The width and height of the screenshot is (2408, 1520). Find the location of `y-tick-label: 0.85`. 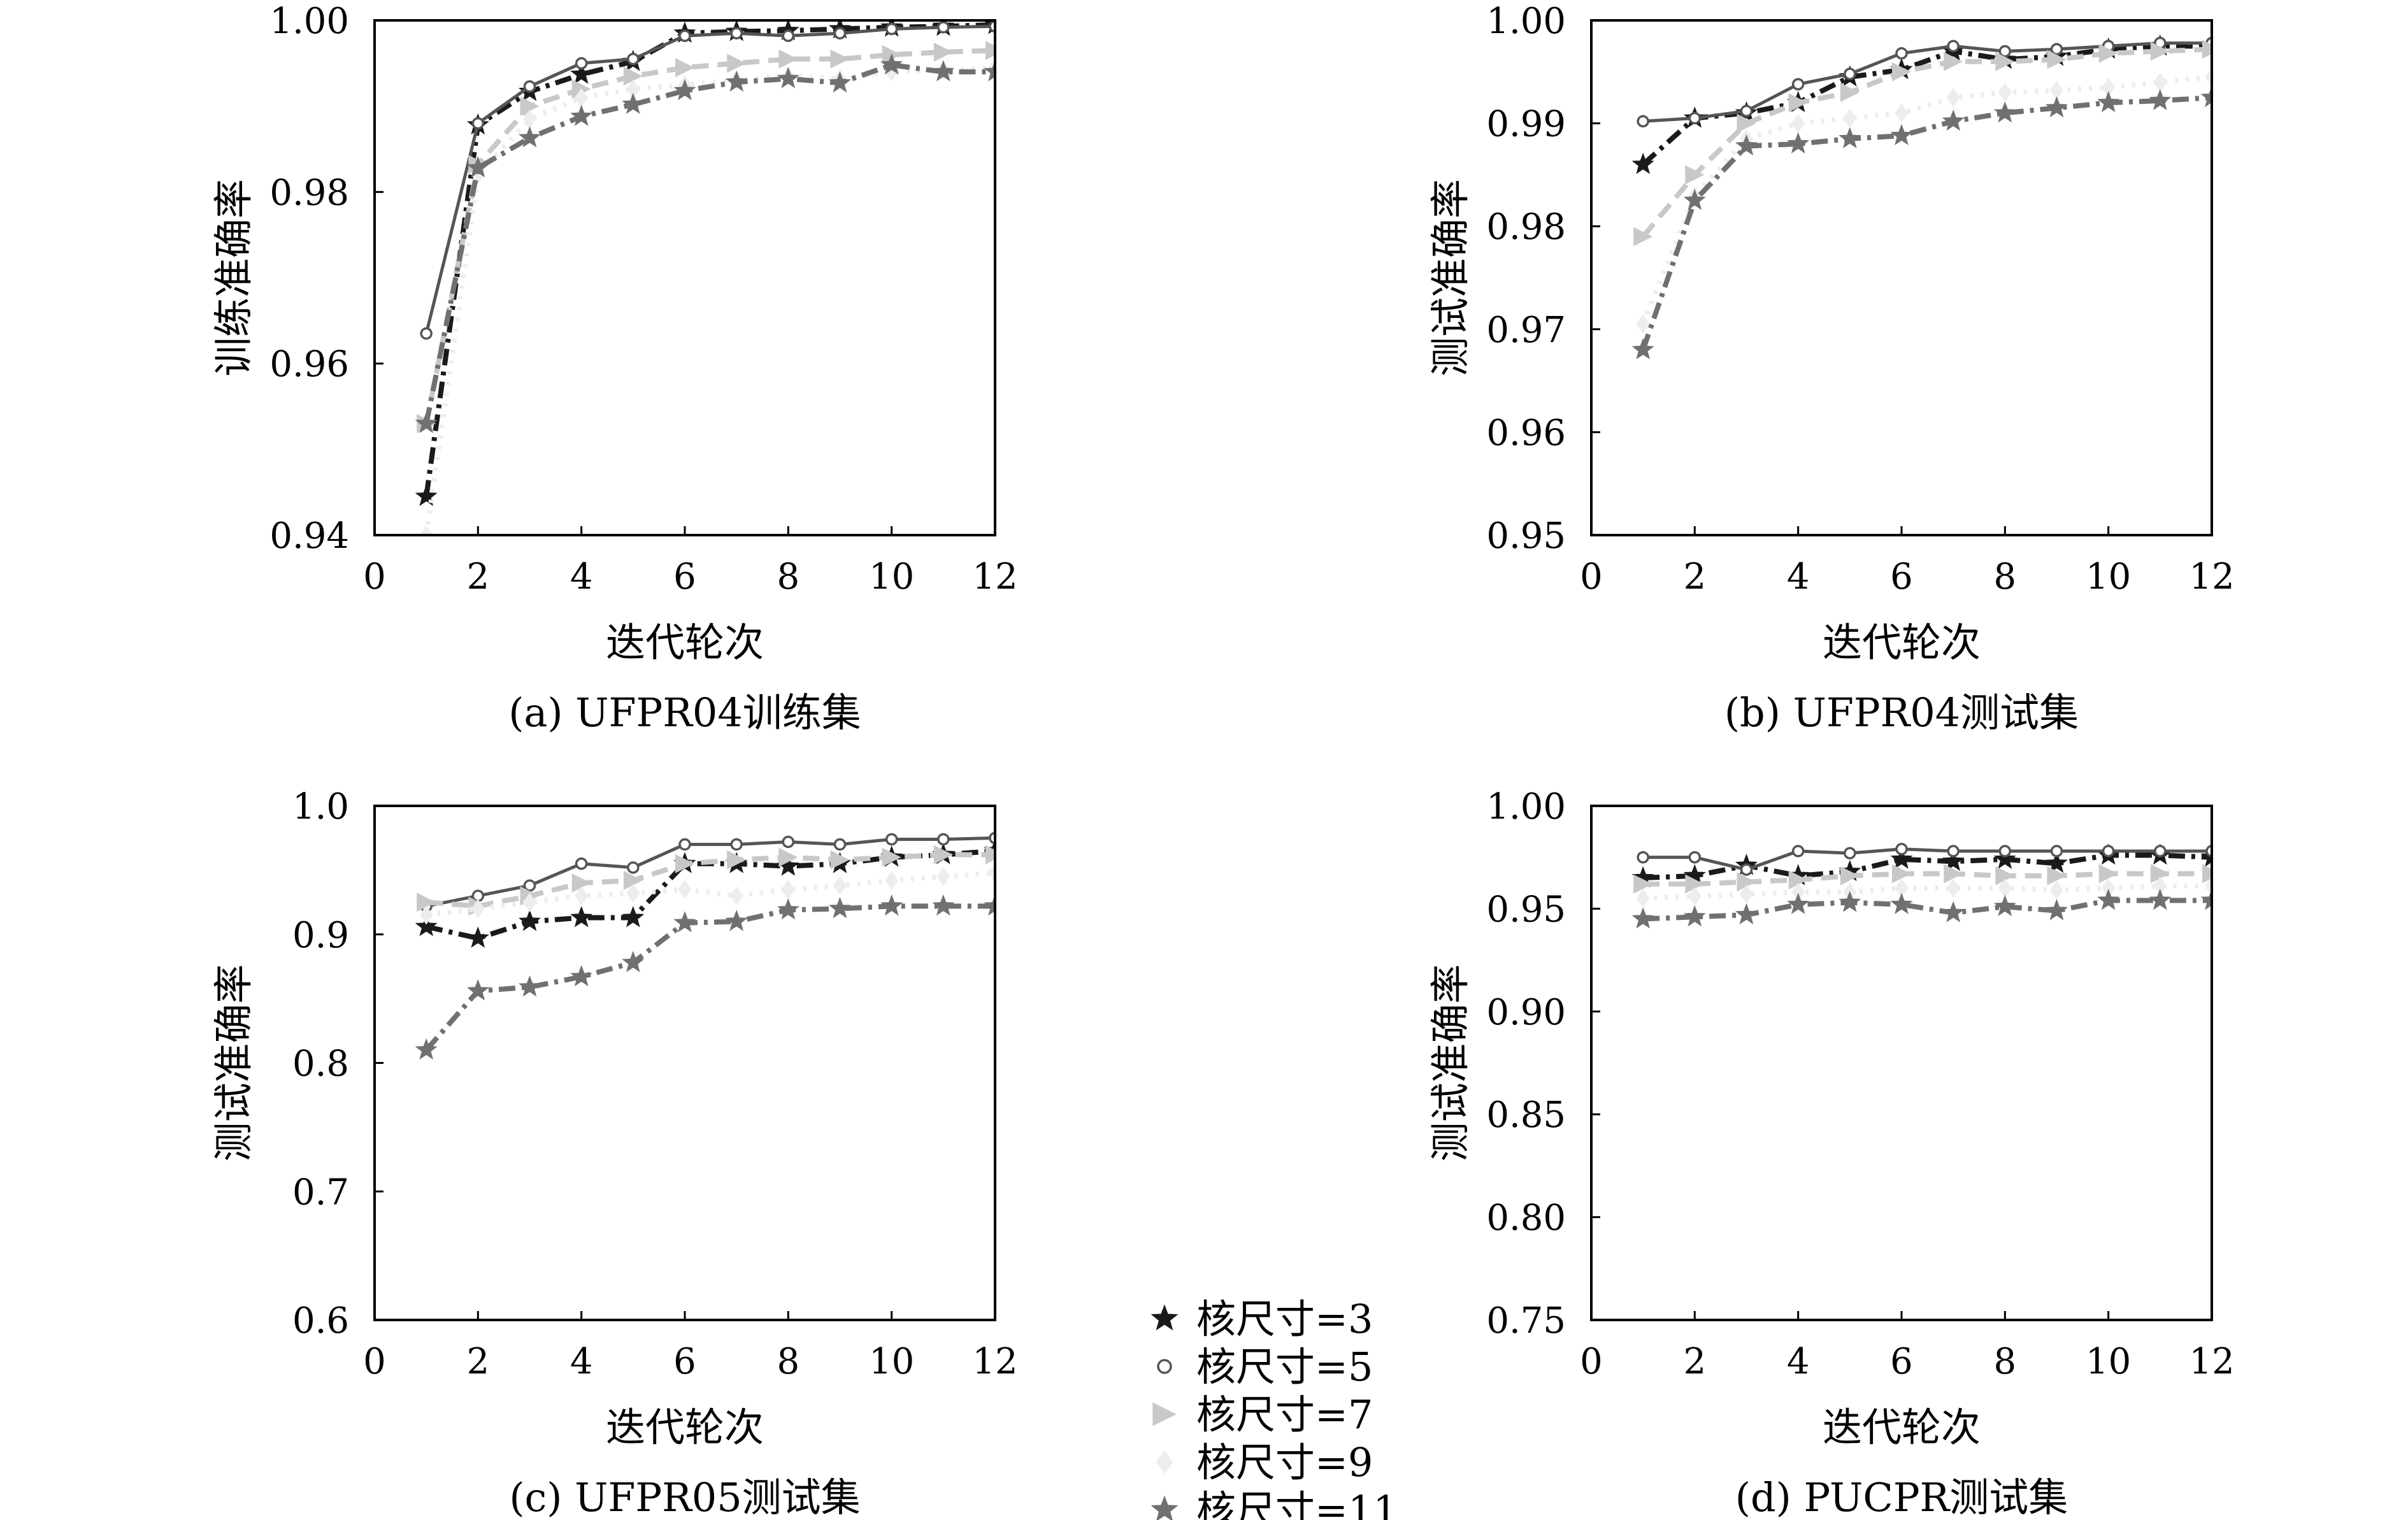

y-tick-label: 0.85 is located at coordinates (1526, 1115).